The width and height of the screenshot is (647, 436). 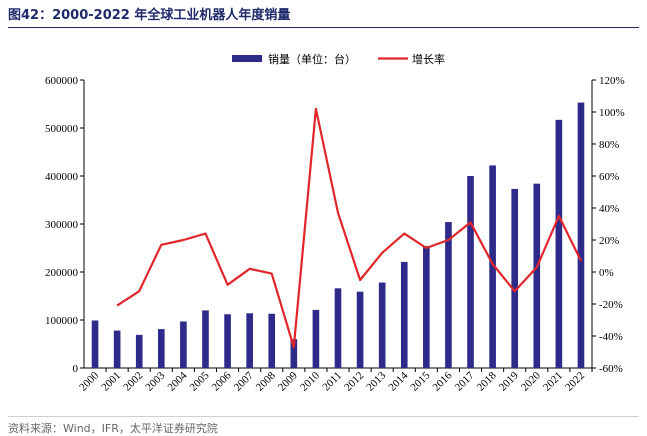 I want to click on bar-2013, so click(x=382, y=325).